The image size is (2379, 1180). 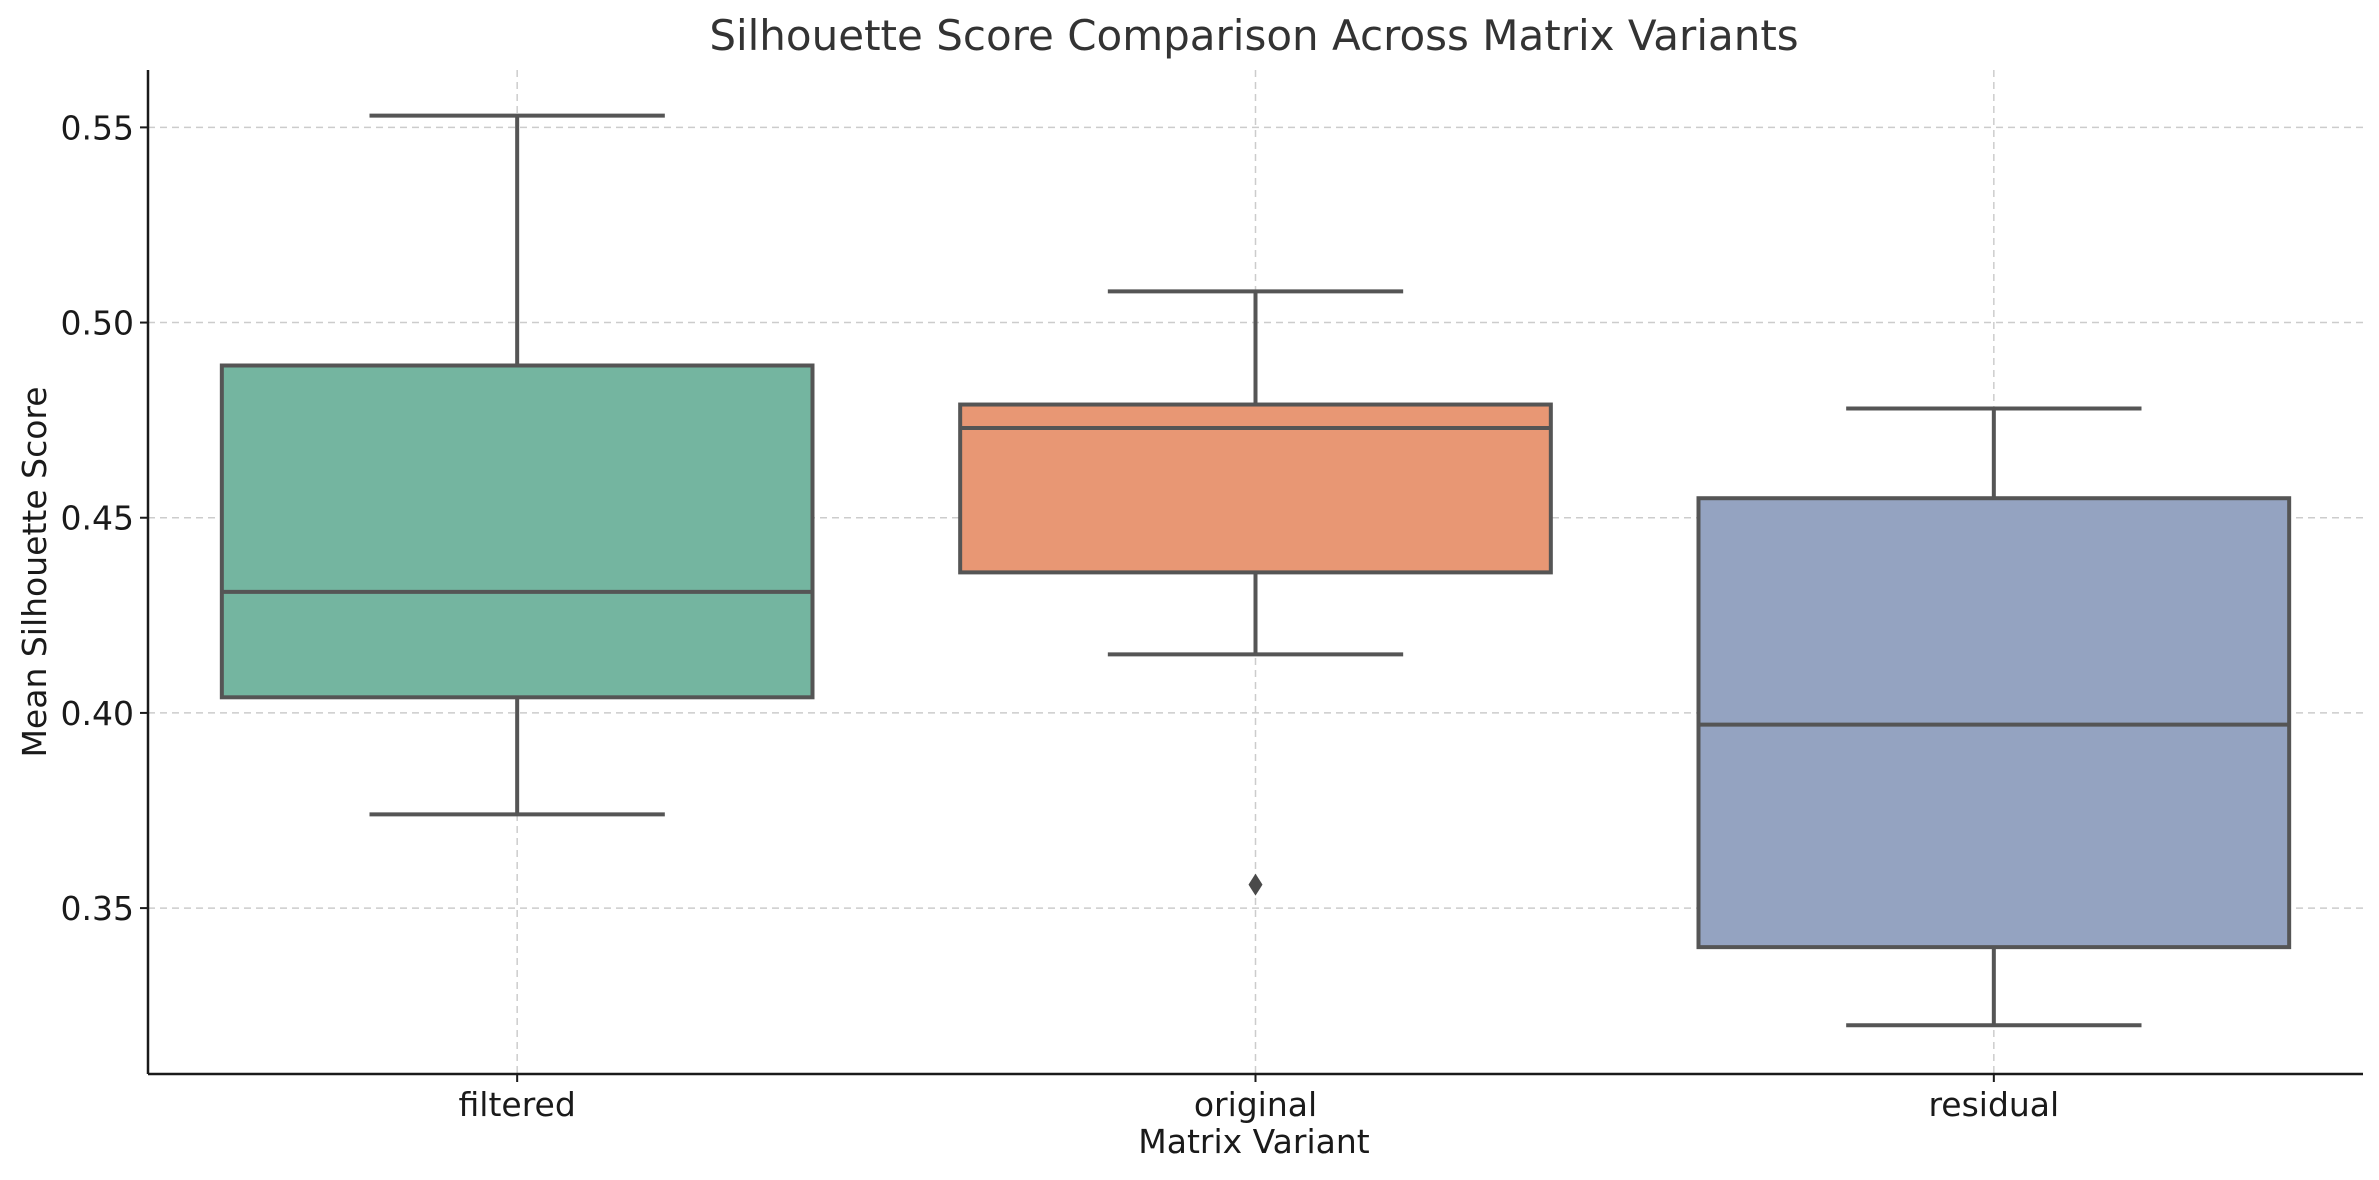 What do you see at coordinates (1255, 592) in the screenshot?
I see `box-group-original` at bounding box center [1255, 592].